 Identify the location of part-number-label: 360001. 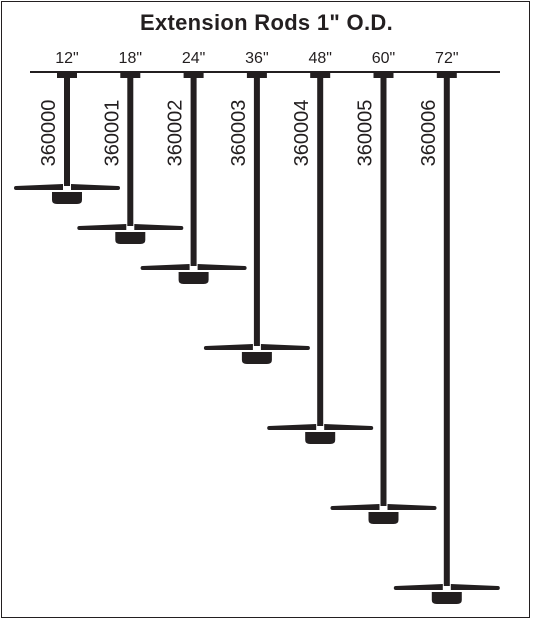
(112, 133).